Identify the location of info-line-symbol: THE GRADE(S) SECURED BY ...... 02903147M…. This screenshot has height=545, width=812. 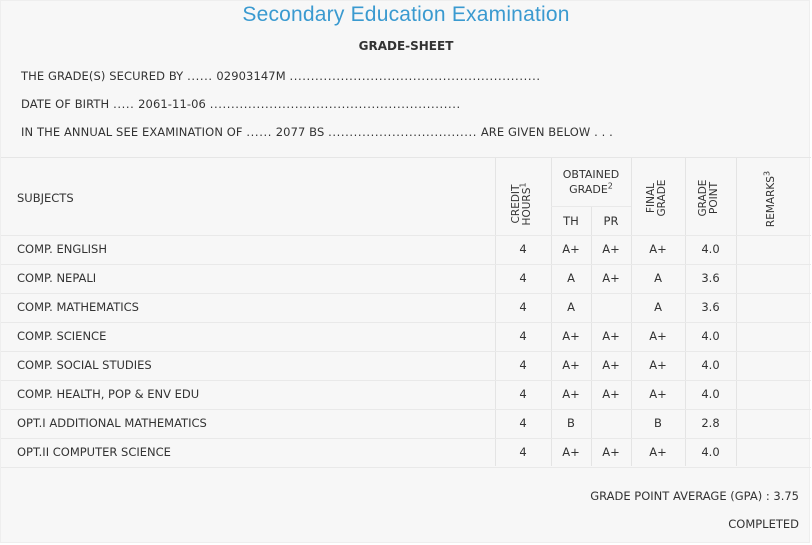
(281, 76).